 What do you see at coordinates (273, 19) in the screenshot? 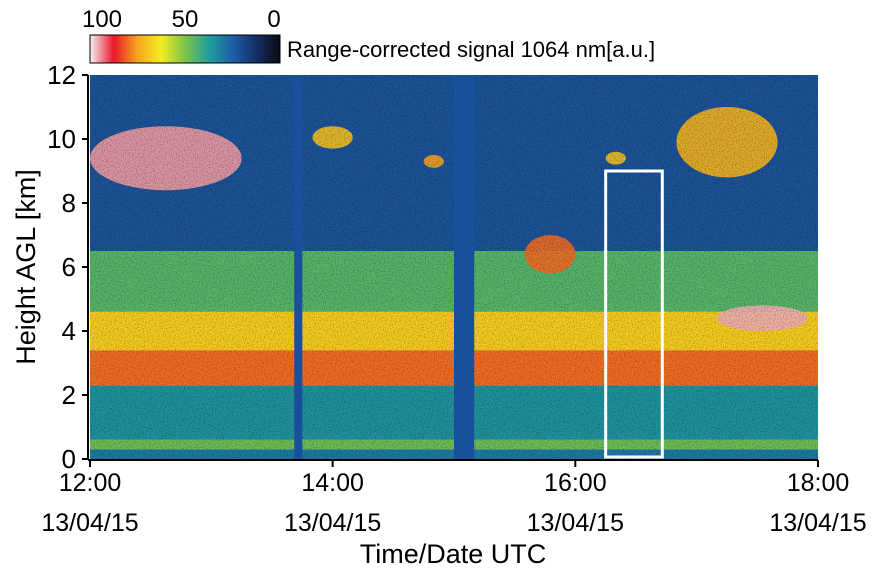
I see `colorbar-tick-0: 0` at bounding box center [273, 19].